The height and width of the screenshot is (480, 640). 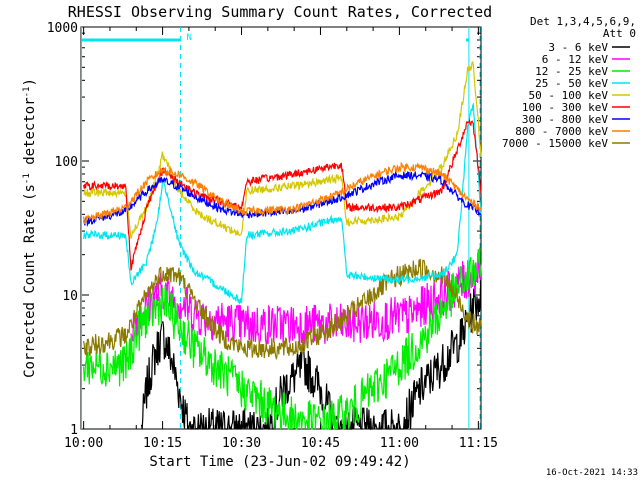 What do you see at coordinates (27, 92) in the screenshot?
I see `y-axis-label-sup2: -1` at bounding box center [27, 92].